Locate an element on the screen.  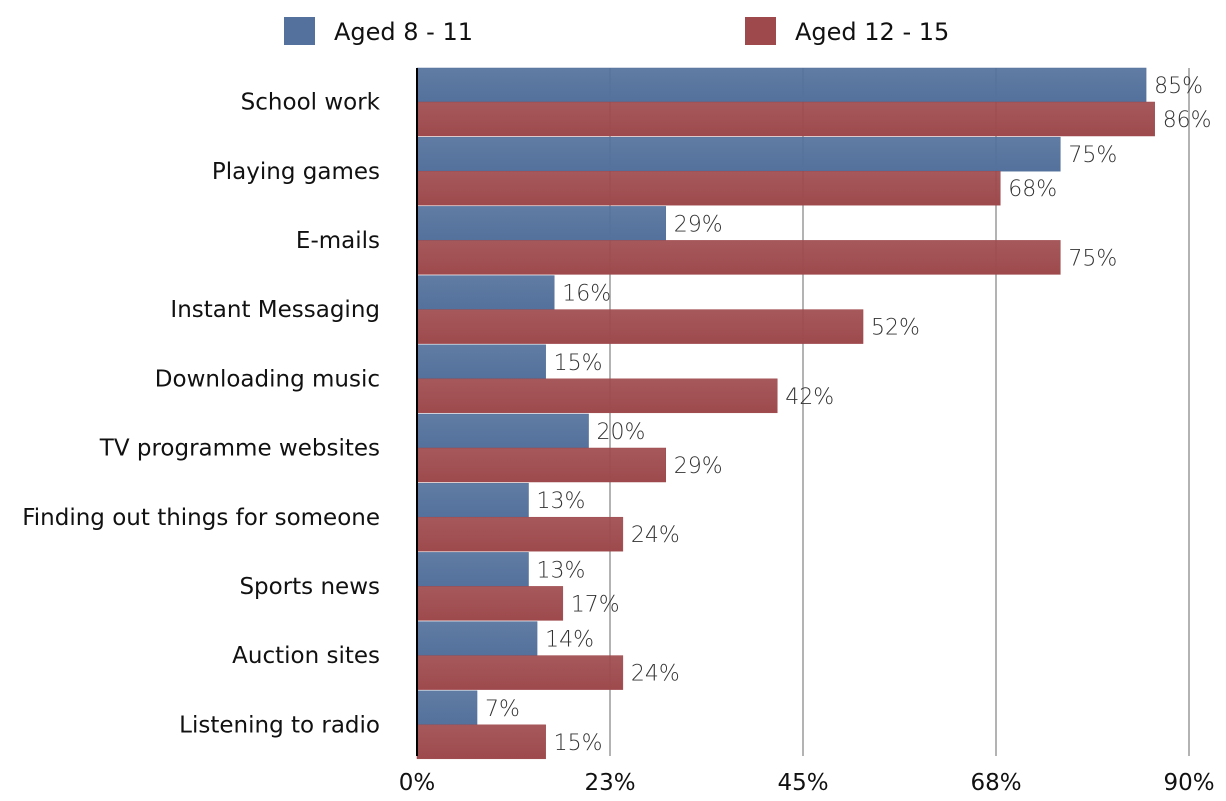
category-label: TV programme websites is located at coordinates (239, 449).